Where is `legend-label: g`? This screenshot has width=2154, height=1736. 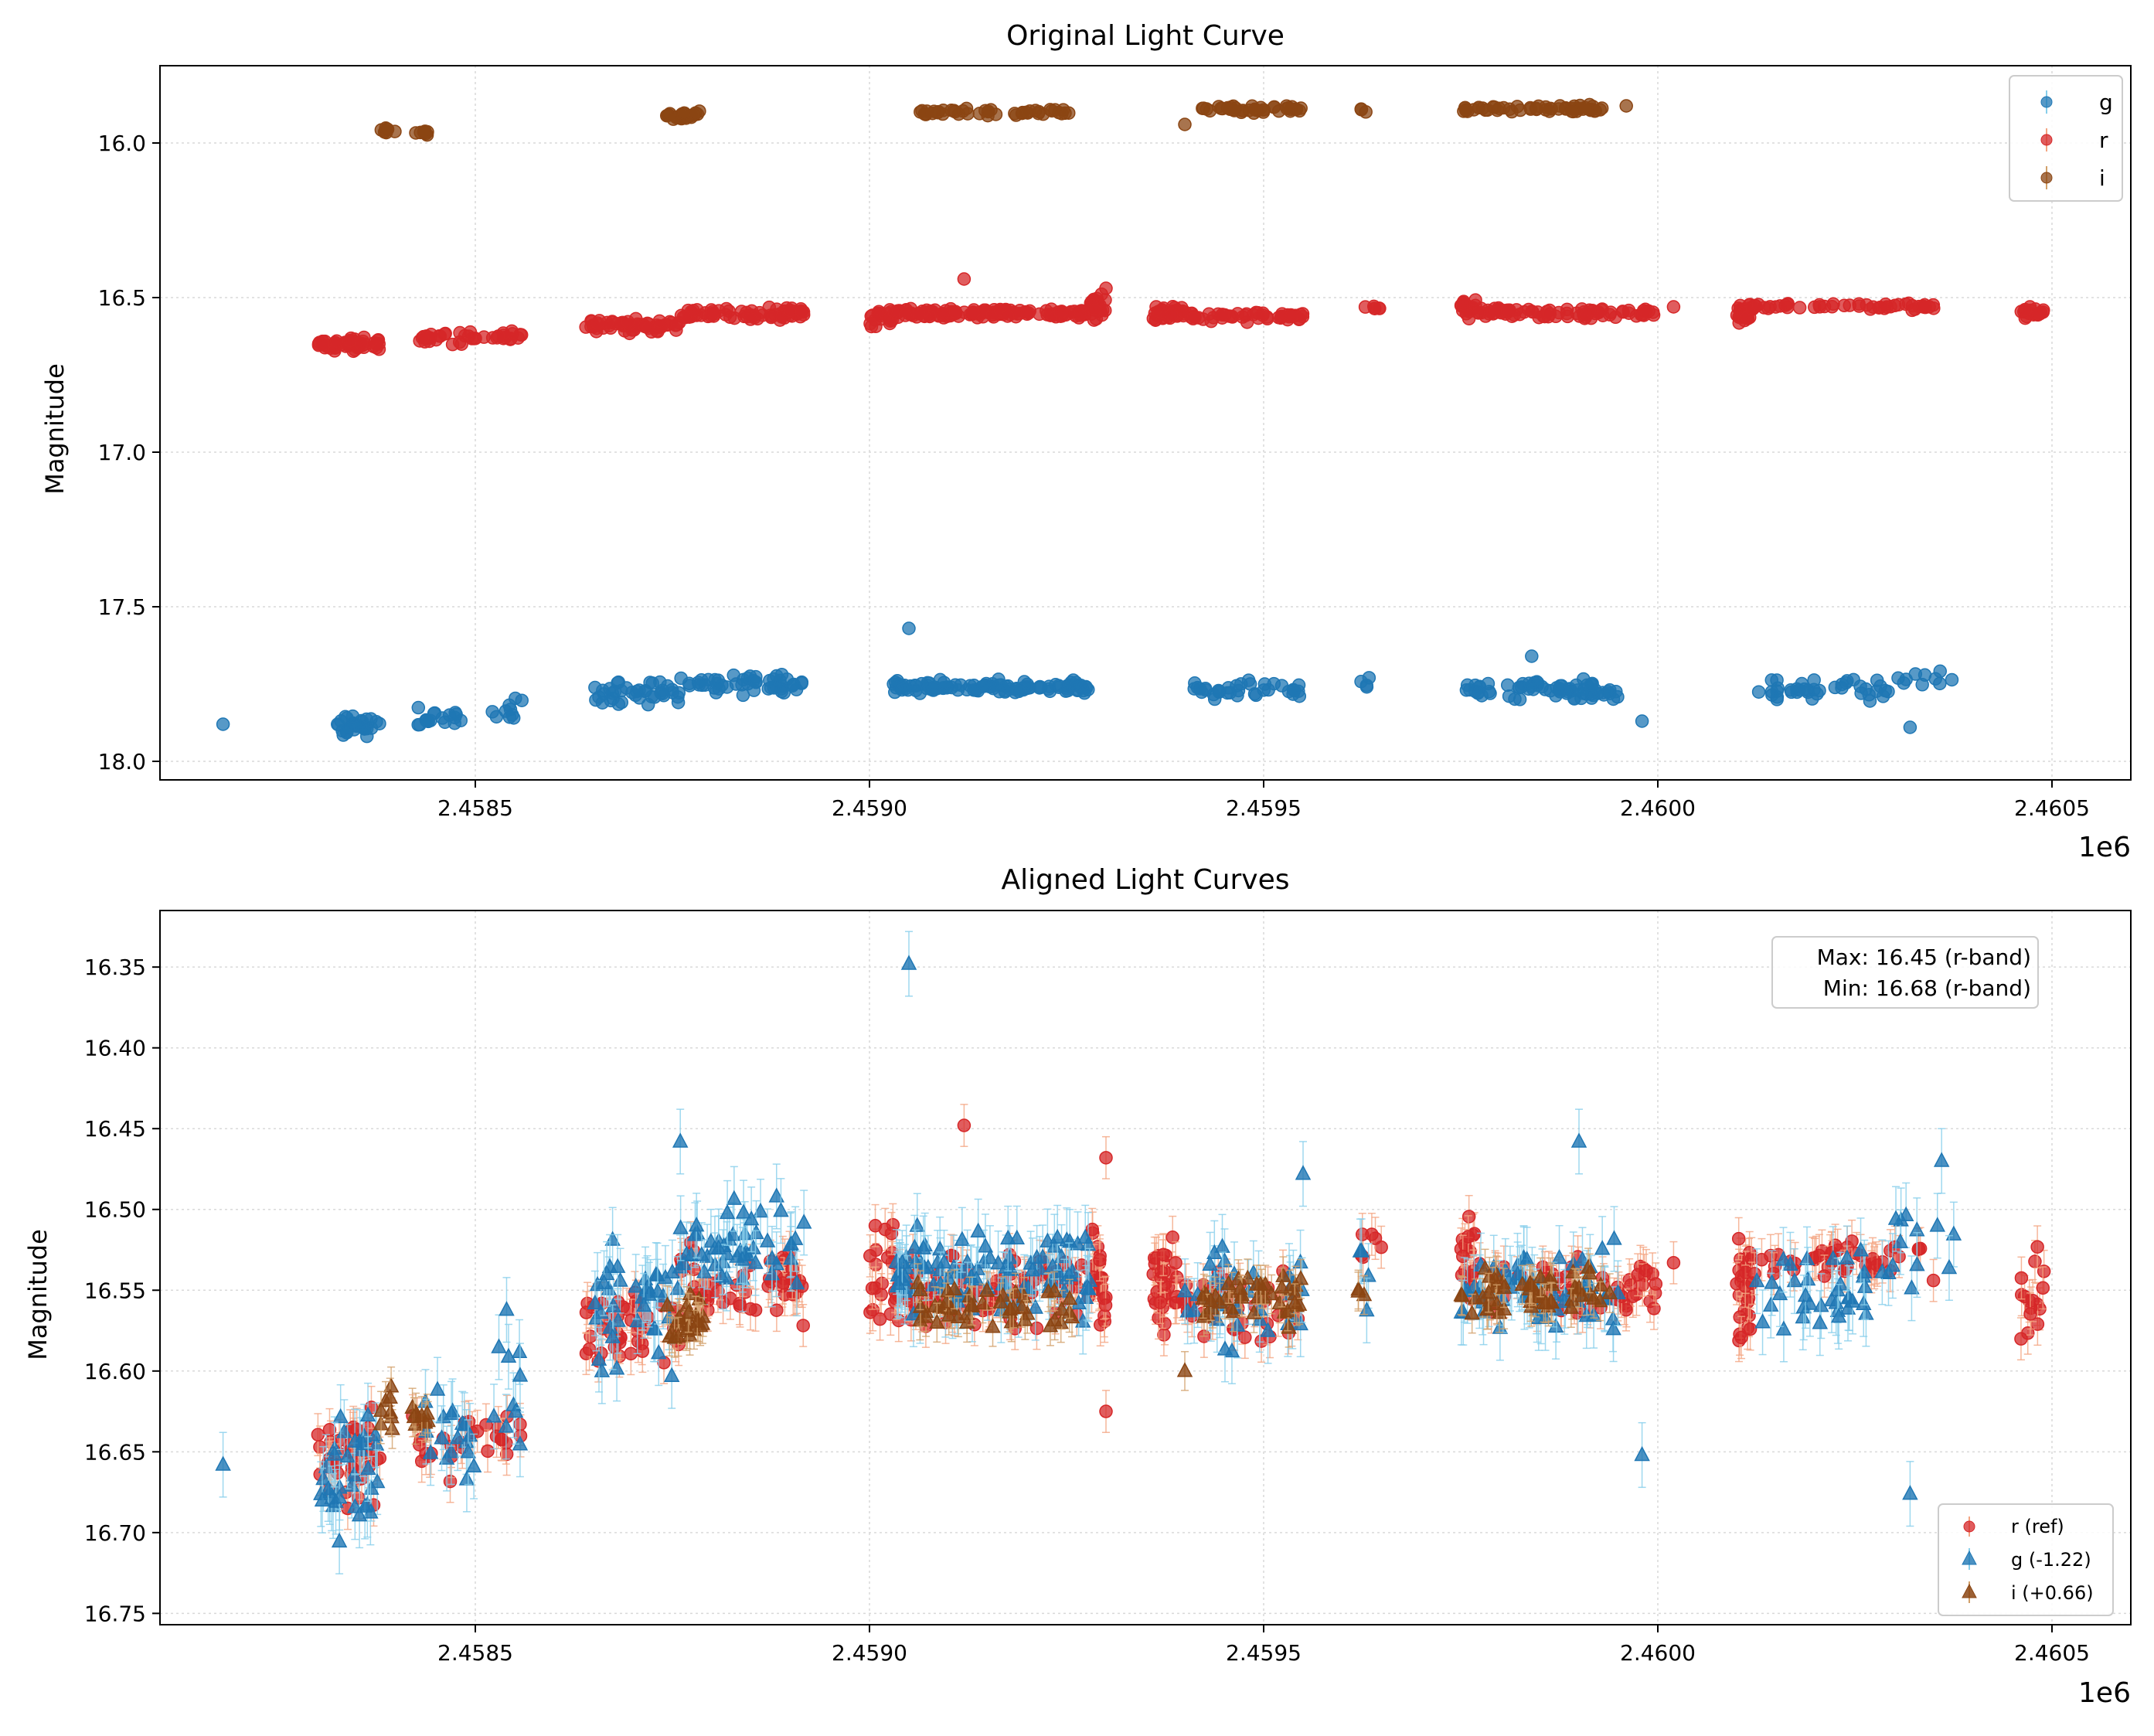
legend-label: g is located at coordinates (2106, 103).